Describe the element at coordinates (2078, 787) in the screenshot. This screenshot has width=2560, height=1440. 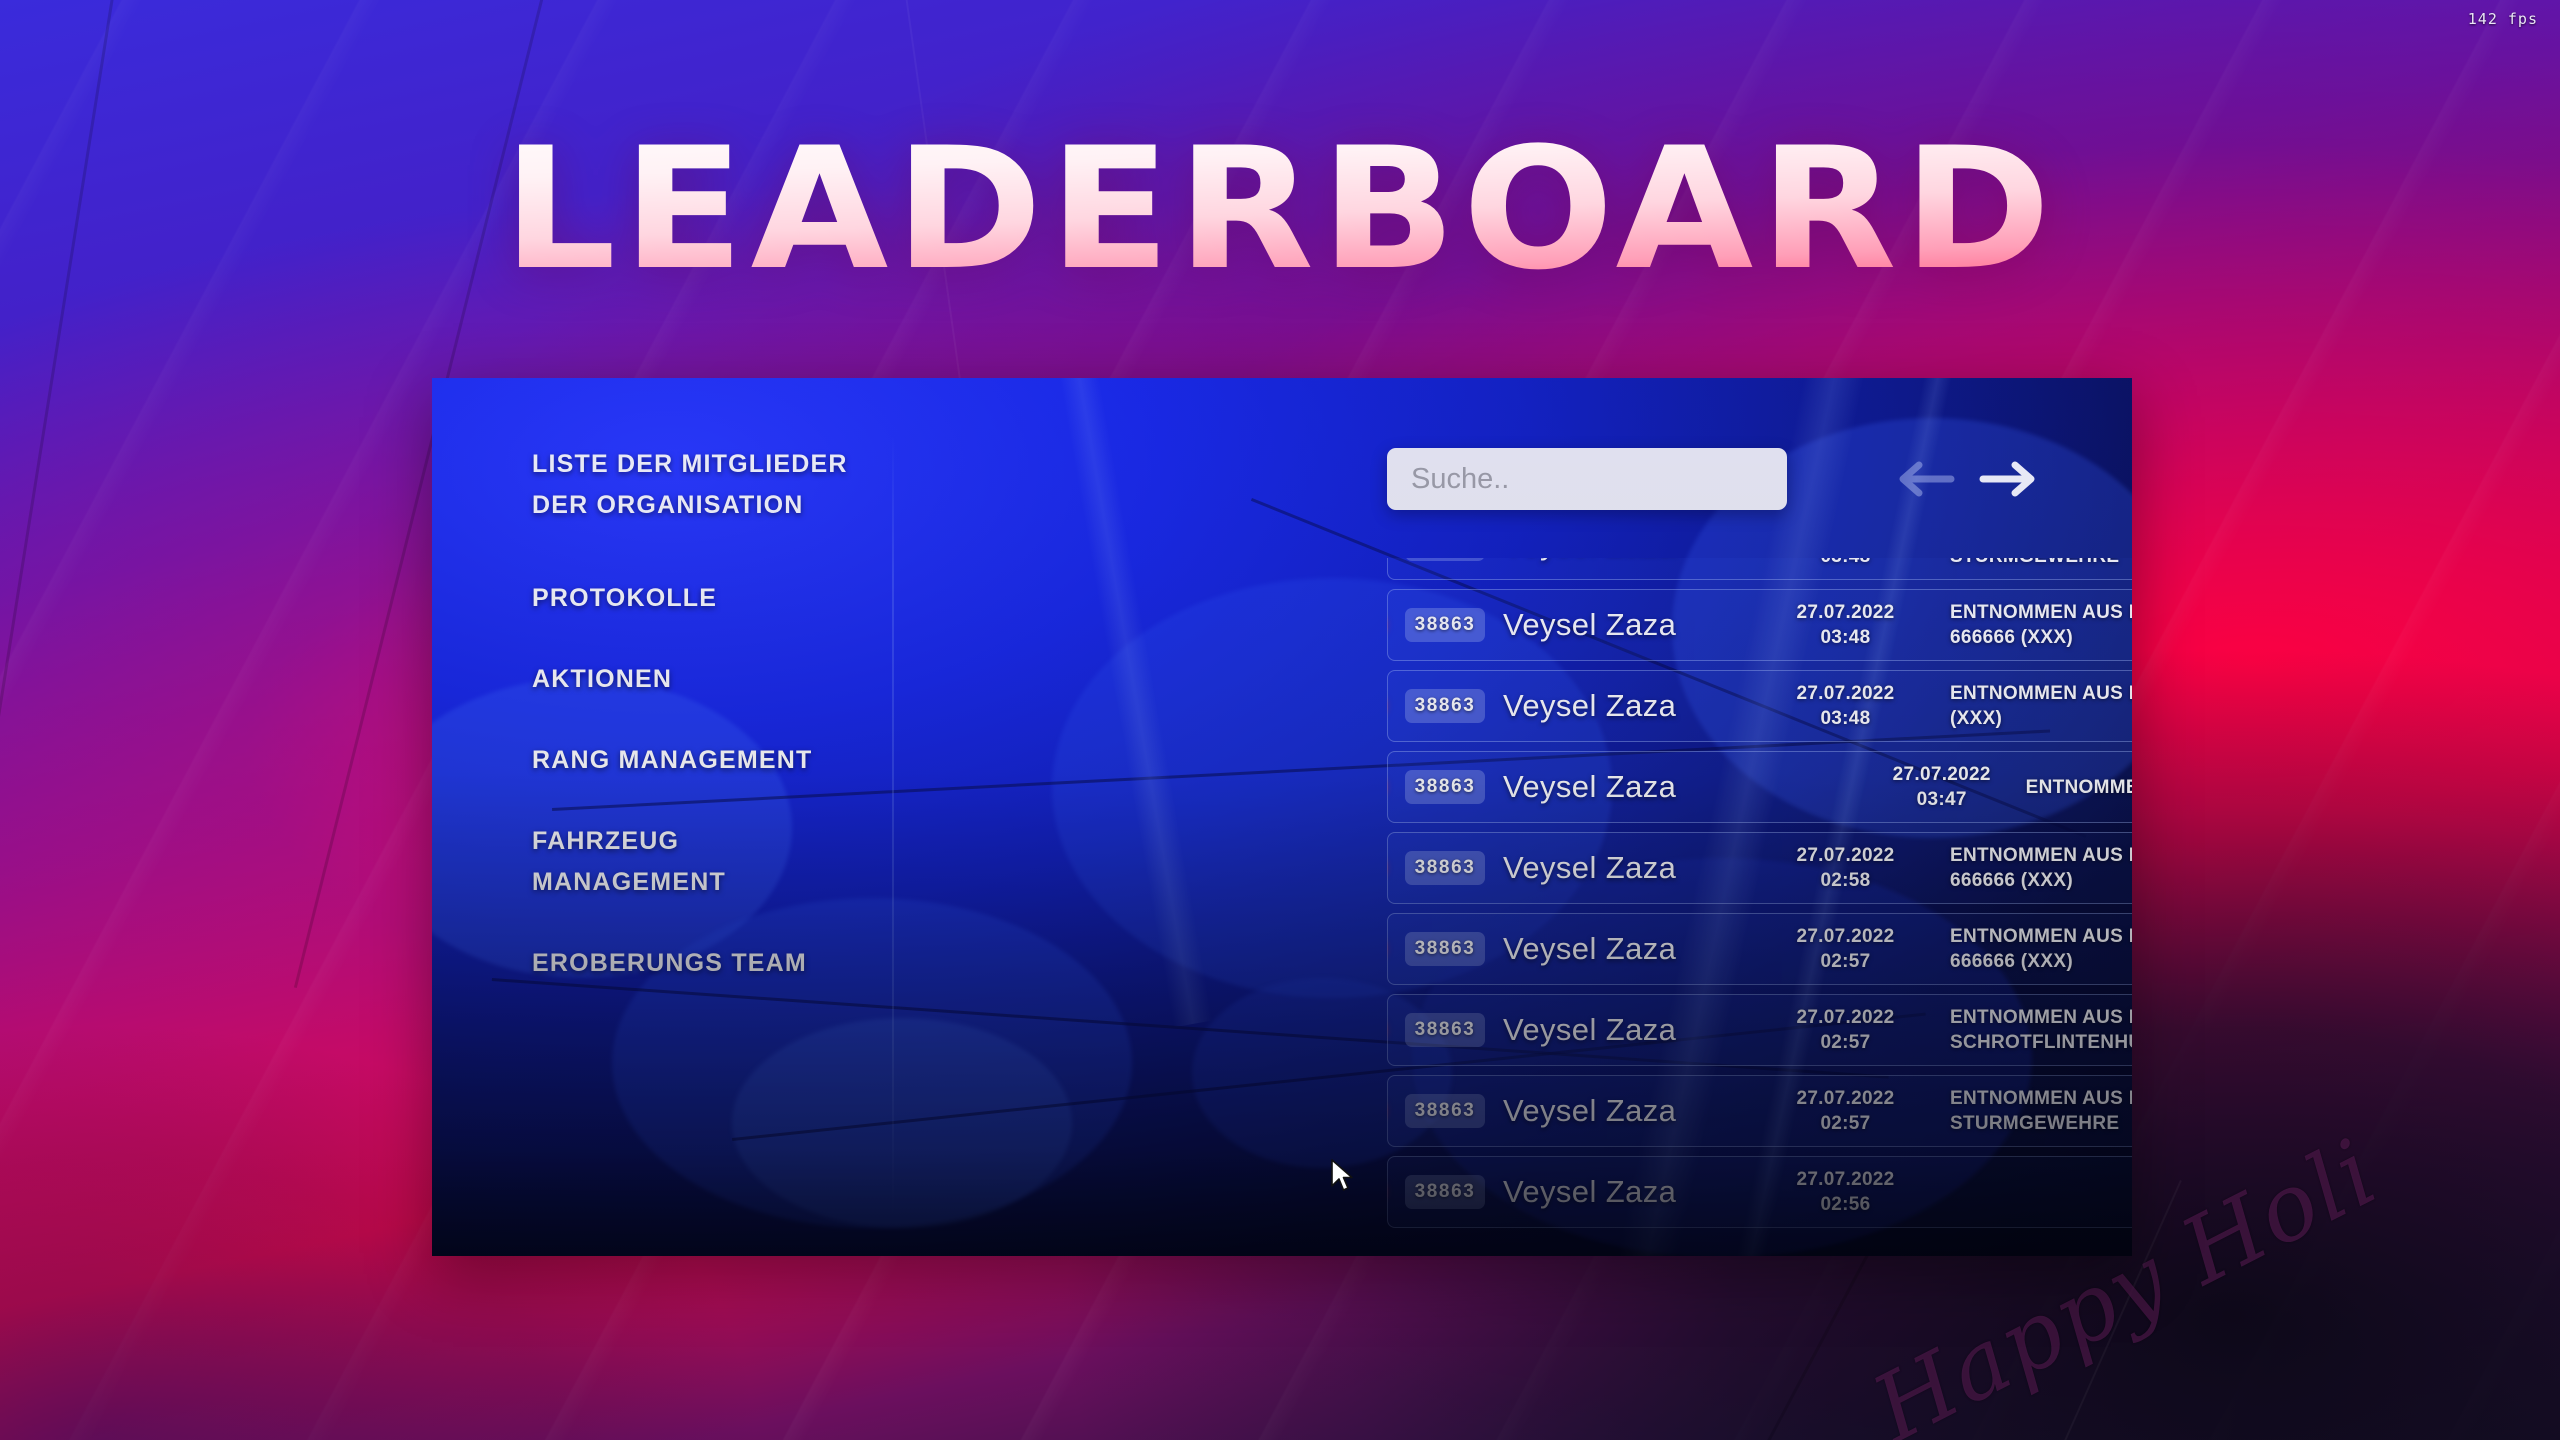
I see `log-description: ENTNOMMEN AUS DEM BESTAND 1 VAGOS-WESTE` at that location.